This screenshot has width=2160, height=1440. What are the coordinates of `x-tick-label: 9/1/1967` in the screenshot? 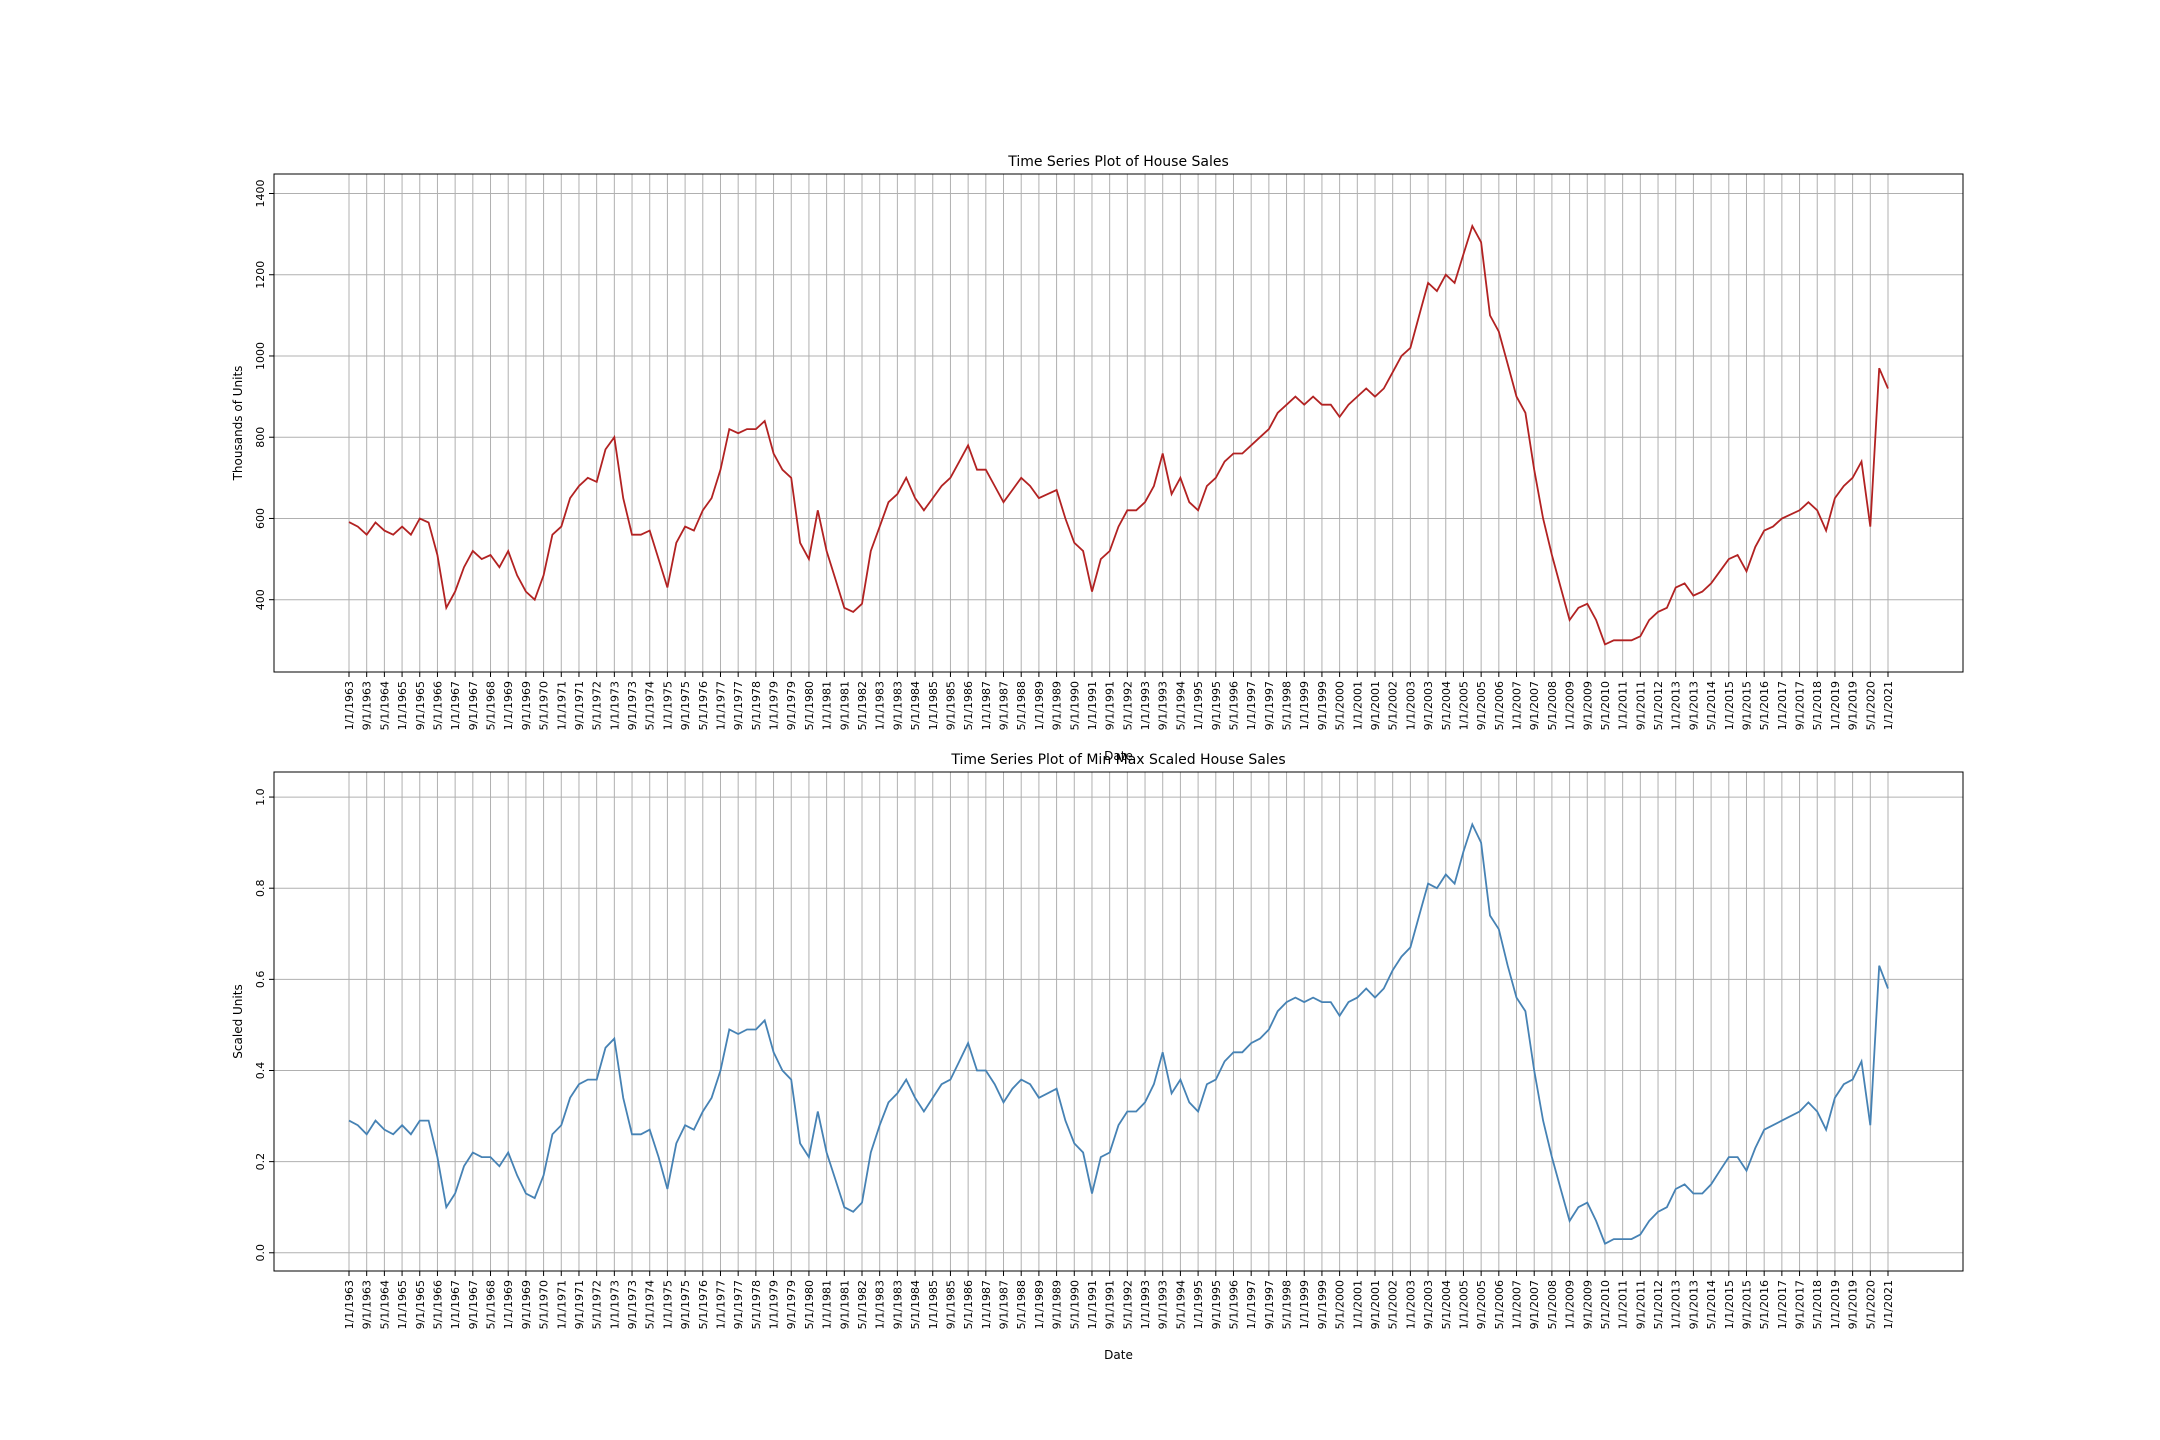 It's located at (473, 1304).